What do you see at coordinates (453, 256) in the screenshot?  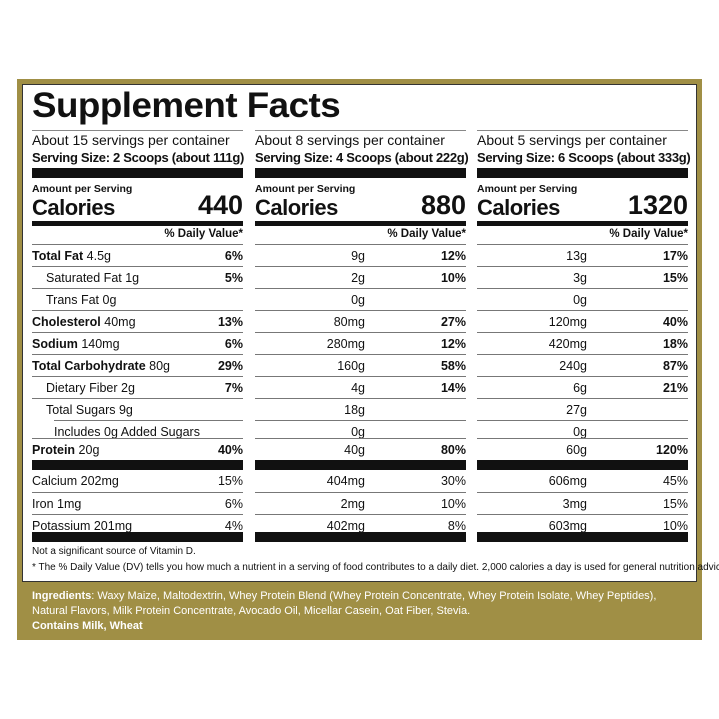 I see `daily-value-percent: 12%` at bounding box center [453, 256].